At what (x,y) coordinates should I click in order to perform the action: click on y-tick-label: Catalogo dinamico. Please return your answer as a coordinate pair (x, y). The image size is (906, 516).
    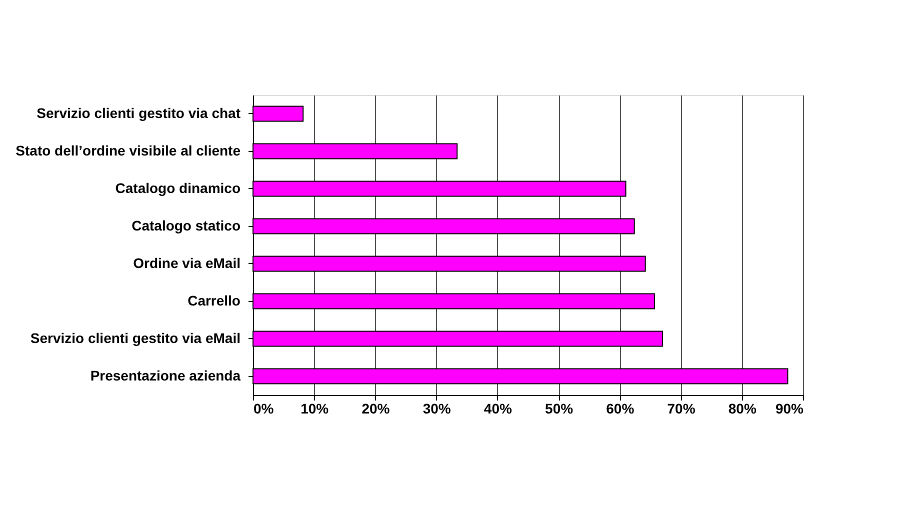
    Looking at the image, I should click on (177, 188).